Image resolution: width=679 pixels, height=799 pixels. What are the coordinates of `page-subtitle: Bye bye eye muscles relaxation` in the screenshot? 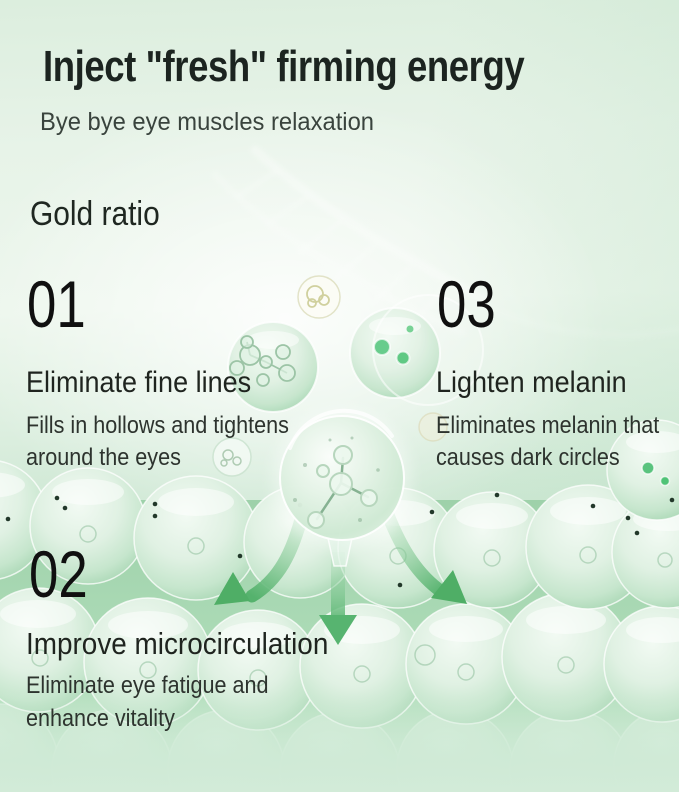 It's located at (207, 122).